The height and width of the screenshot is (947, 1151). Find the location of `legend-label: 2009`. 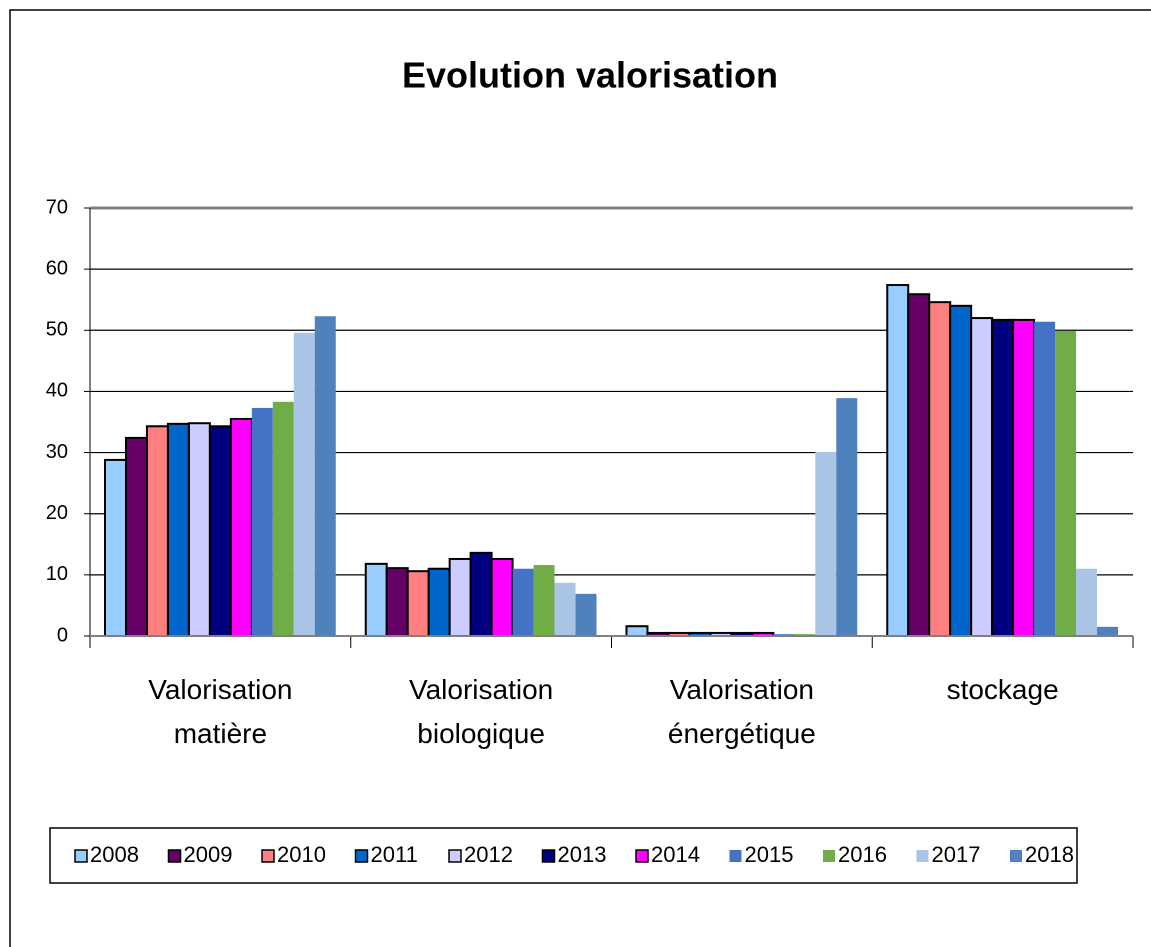

legend-label: 2009 is located at coordinates (208, 854).